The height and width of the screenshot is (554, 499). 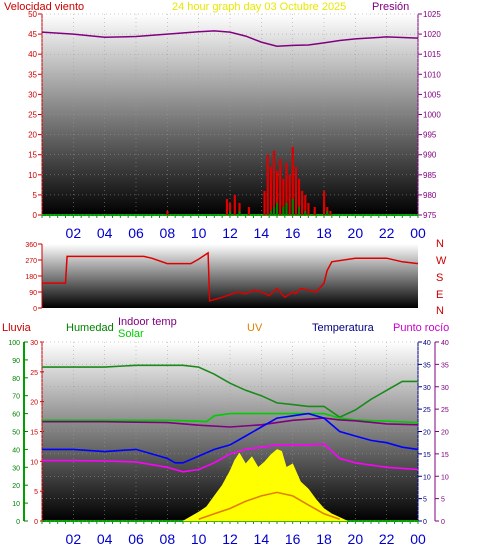 I want to click on pressure-tick-label: 1015, so click(x=432, y=54).